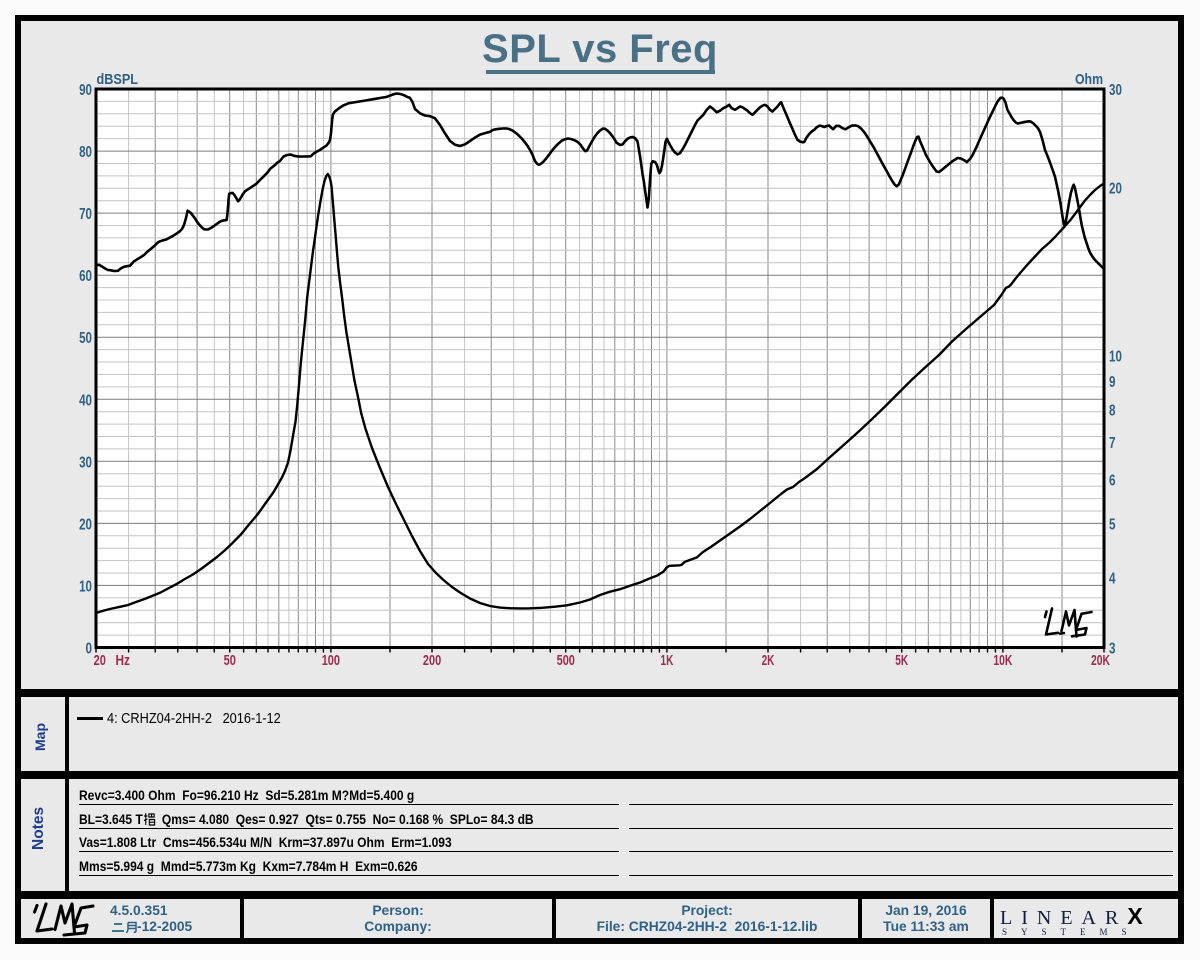 The width and height of the screenshot is (1200, 960). What do you see at coordinates (1112, 443) in the screenshot?
I see `svg-text: 7` at bounding box center [1112, 443].